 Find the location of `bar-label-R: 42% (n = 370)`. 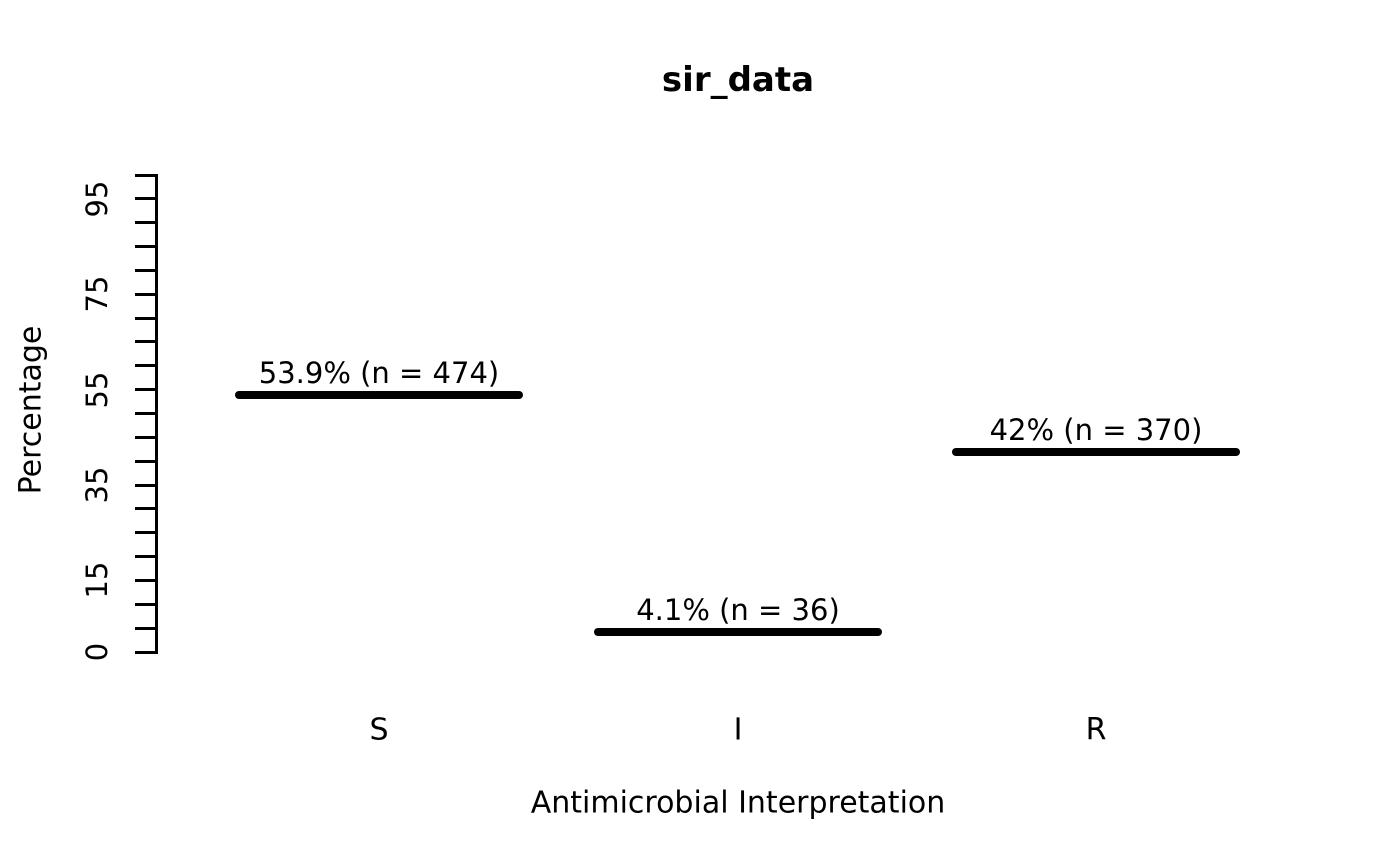

bar-label-R: 42% (n = 370) is located at coordinates (1096, 429).